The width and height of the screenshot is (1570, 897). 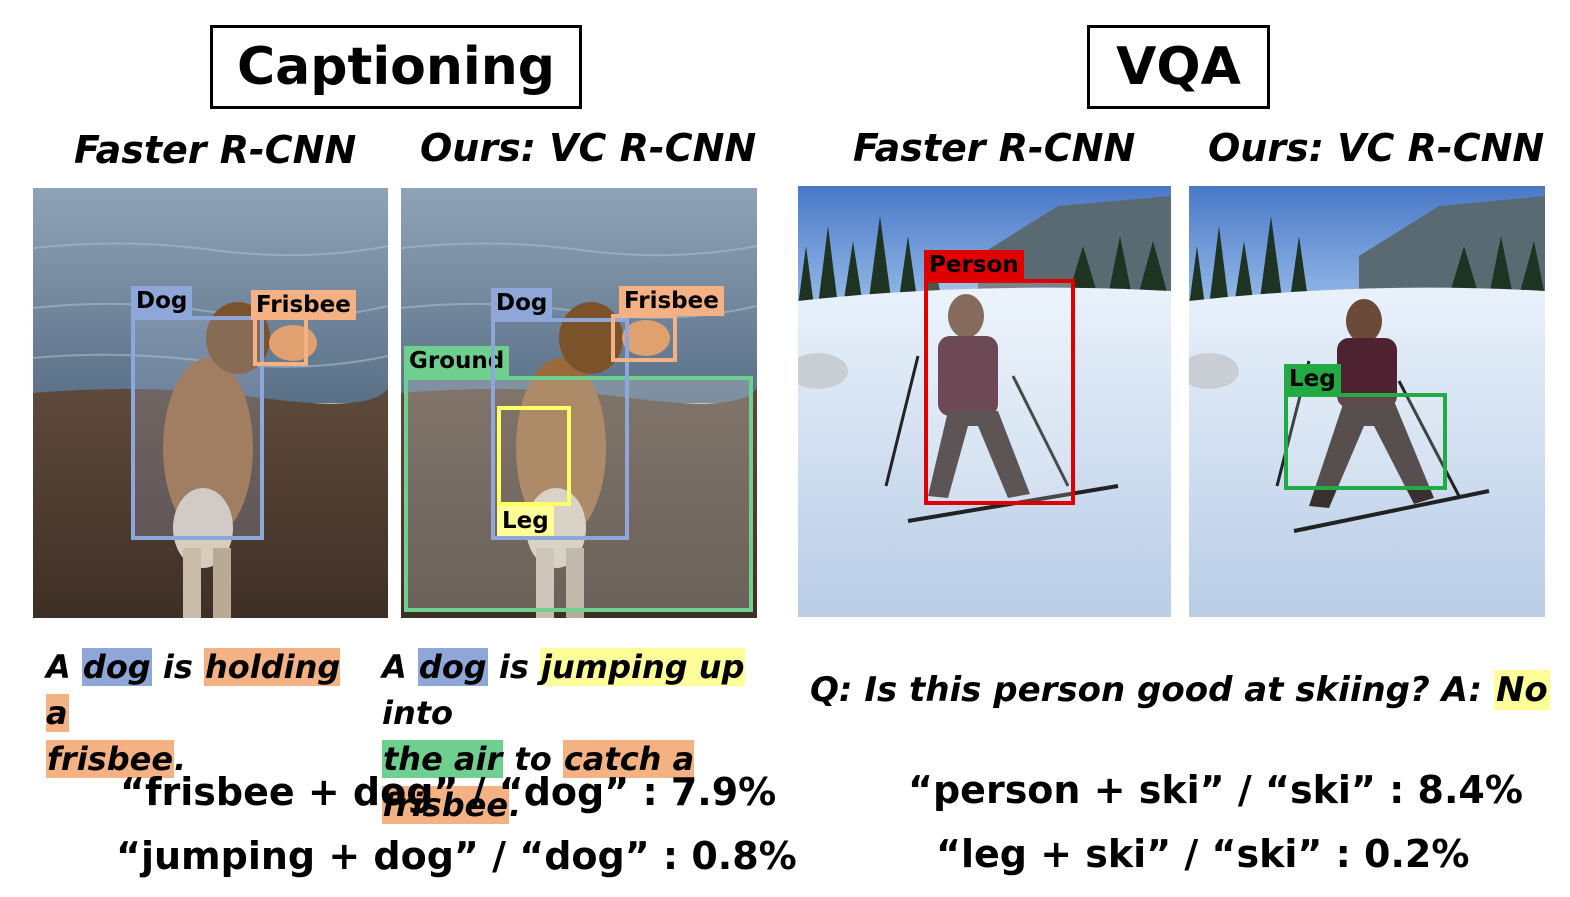 I want to click on vqa-question: Q: Is this person good at skiing? A:, so click(x=1152, y=690).